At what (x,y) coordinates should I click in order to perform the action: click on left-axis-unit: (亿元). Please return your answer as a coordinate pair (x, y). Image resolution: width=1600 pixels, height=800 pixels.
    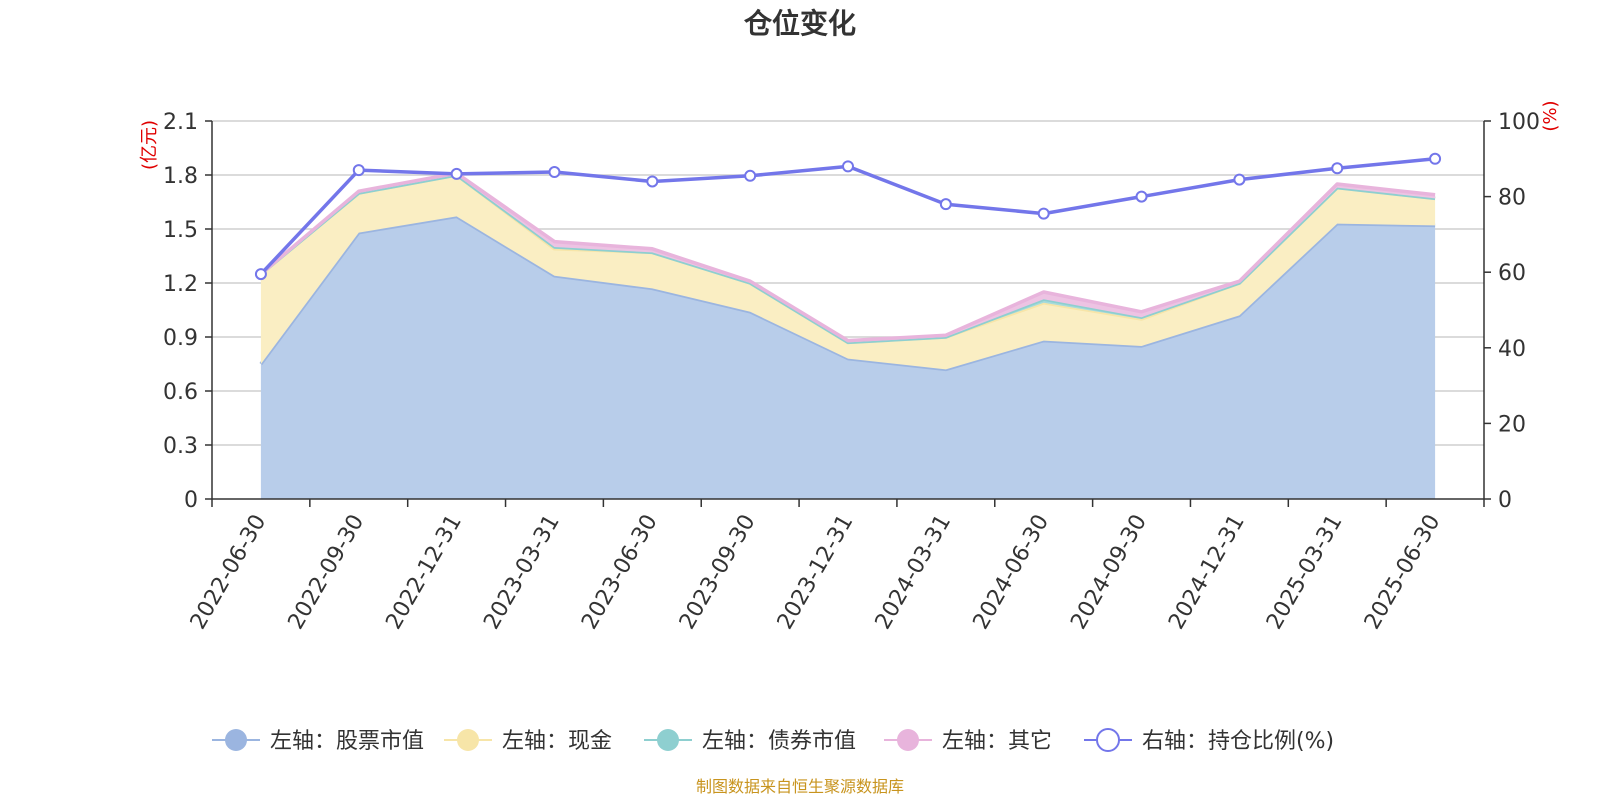
    Looking at the image, I should click on (149, 145).